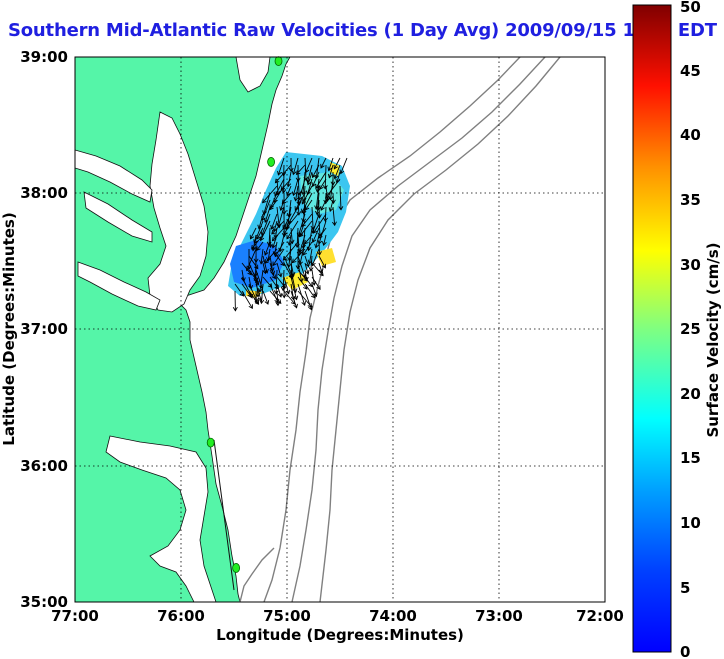  What do you see at coordinates (393, 616) in the screenshot?
I see `x-tick-label: 74:00` at bounding box center [393, 616].